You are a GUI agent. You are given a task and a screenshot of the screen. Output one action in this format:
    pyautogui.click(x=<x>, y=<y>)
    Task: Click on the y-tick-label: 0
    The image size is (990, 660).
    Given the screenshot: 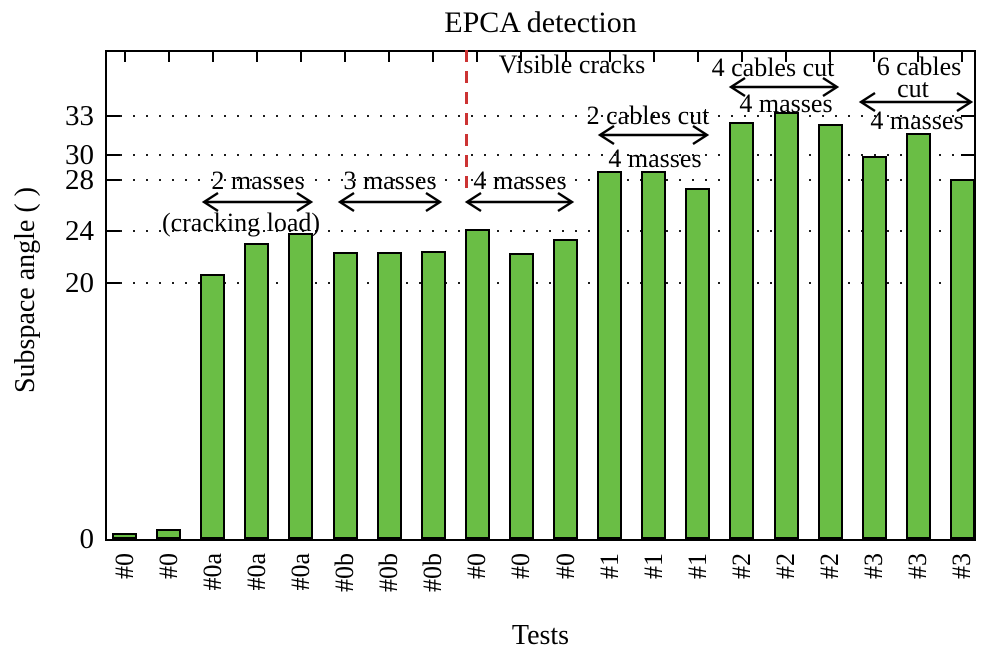 What is the action you would take?
    pyautogui.click(x=87, y=539)
    